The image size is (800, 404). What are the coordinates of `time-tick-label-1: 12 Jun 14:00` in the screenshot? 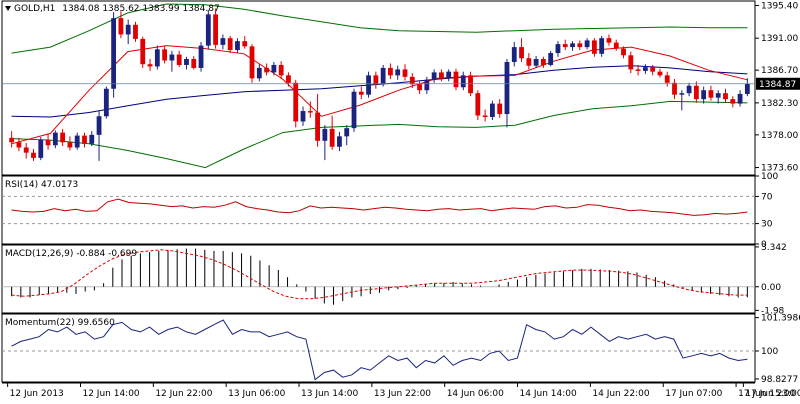 It's located at (110, 394).